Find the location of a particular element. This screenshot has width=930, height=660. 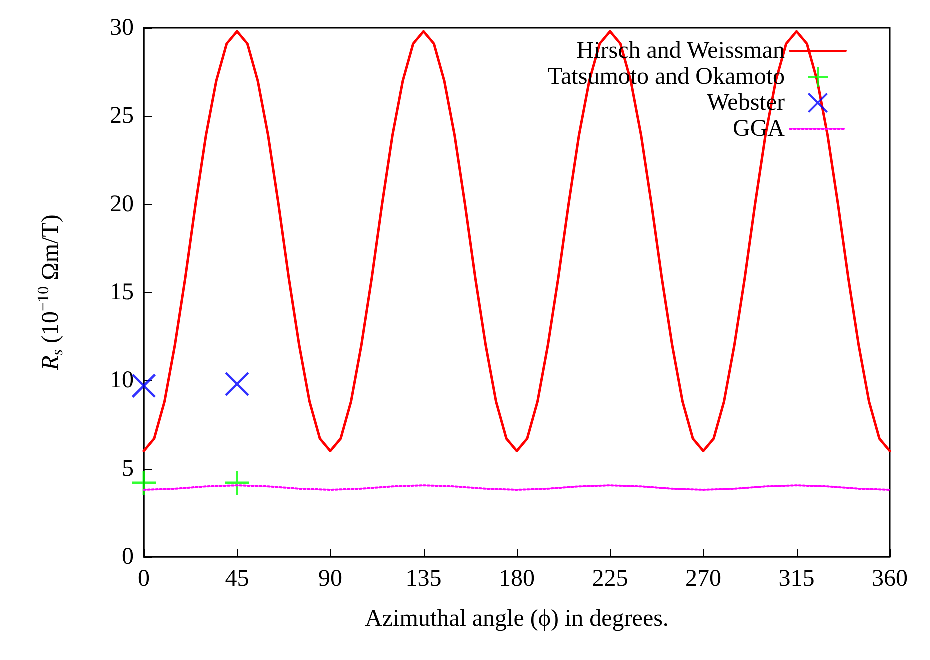

y-tick-label: 30 is located at coordinates (122, 28).